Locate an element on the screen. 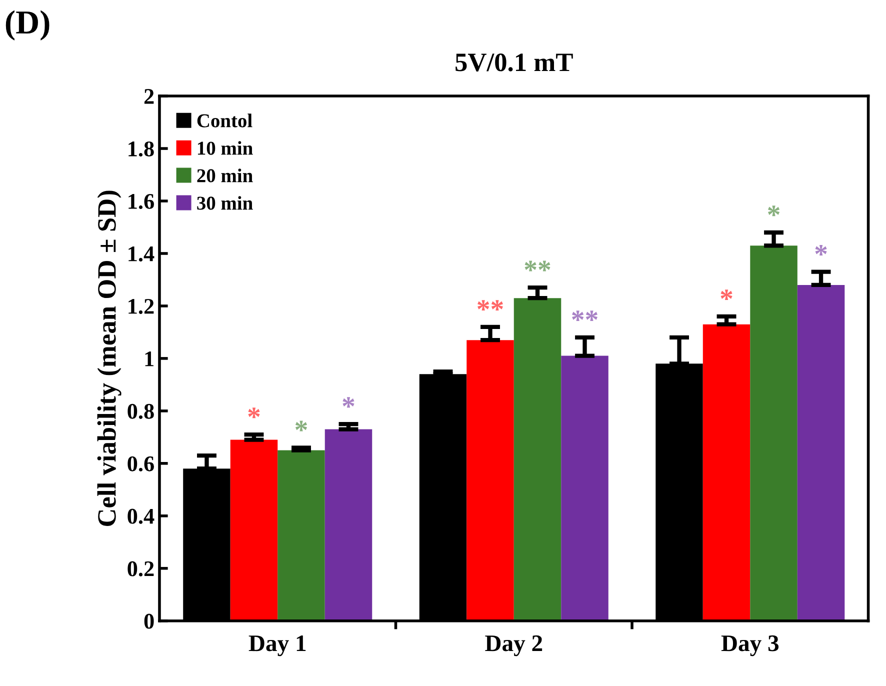 Image resolution: width=886 pixels, height=686 pixels. legend-label: 30 min is located at coordinates (225, 203).